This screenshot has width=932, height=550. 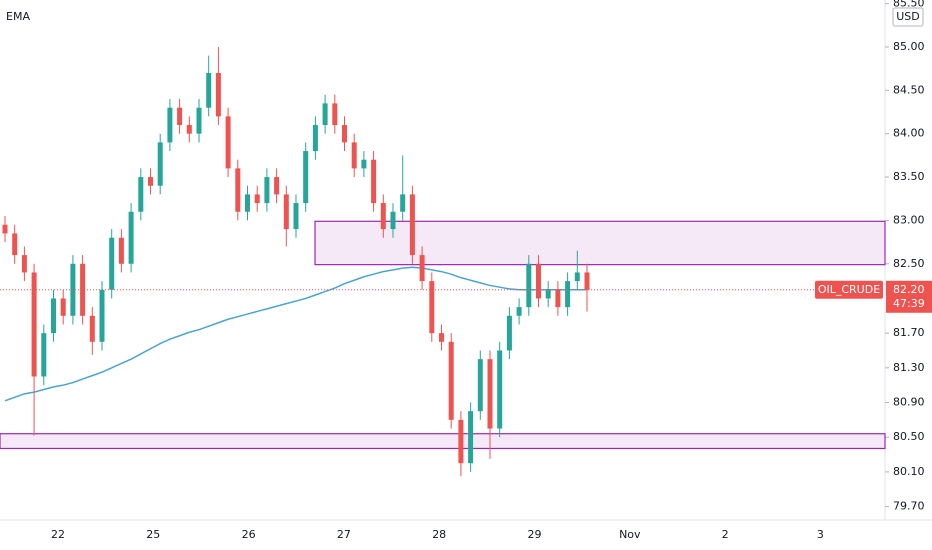 What do you see at coordinates (909, 506) in the screenshot?
I see `y-tick-label: 79.70` at bounding box center [909, 506].